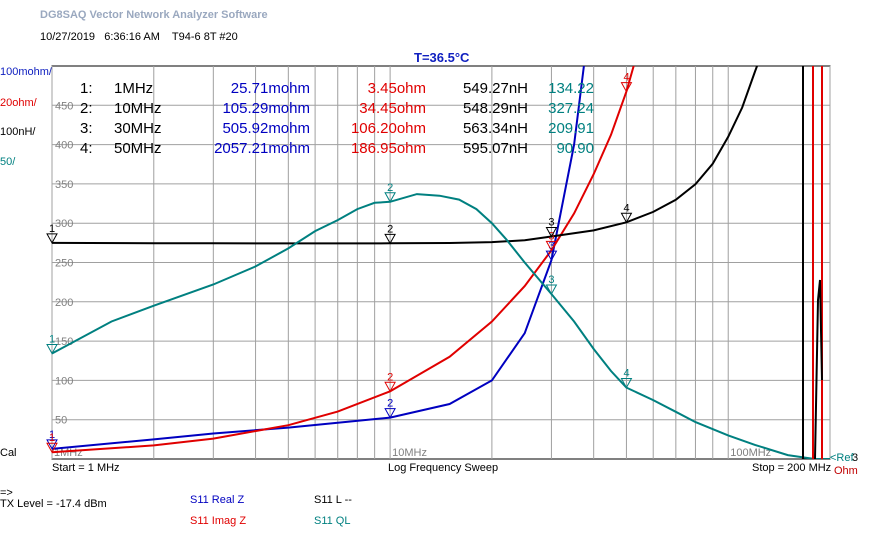 This screenshot has width=874, height=540. I want to click on marker-readout-row: 1: 1MHz 25.71mohm 3.45ohm 549.27nH 134.22, so click(340, 88).